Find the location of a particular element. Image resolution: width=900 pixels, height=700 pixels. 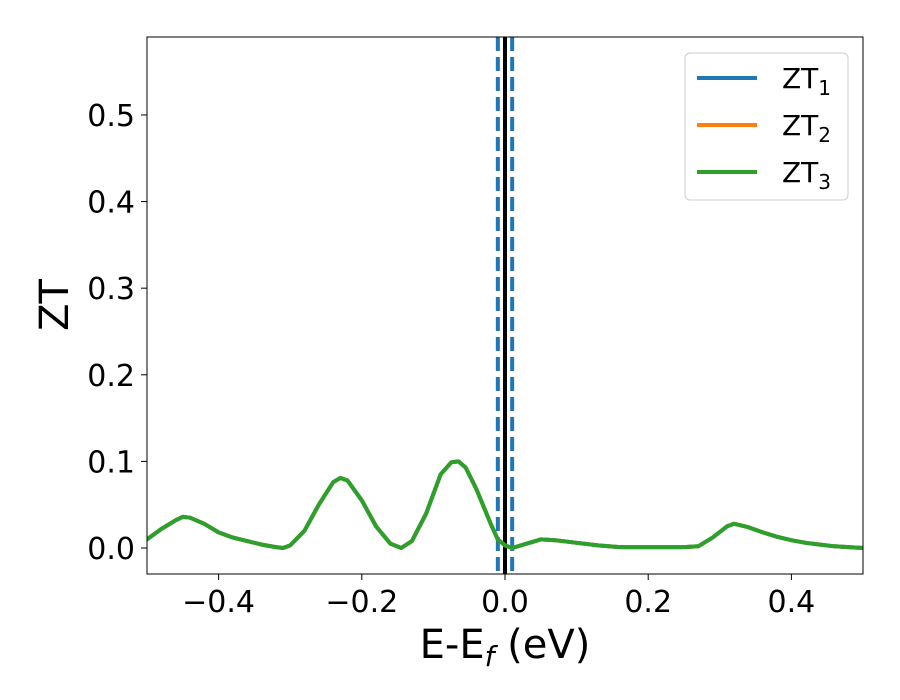

x-axis-label: E-Ef (eV) is located at coordinates (505, 647).